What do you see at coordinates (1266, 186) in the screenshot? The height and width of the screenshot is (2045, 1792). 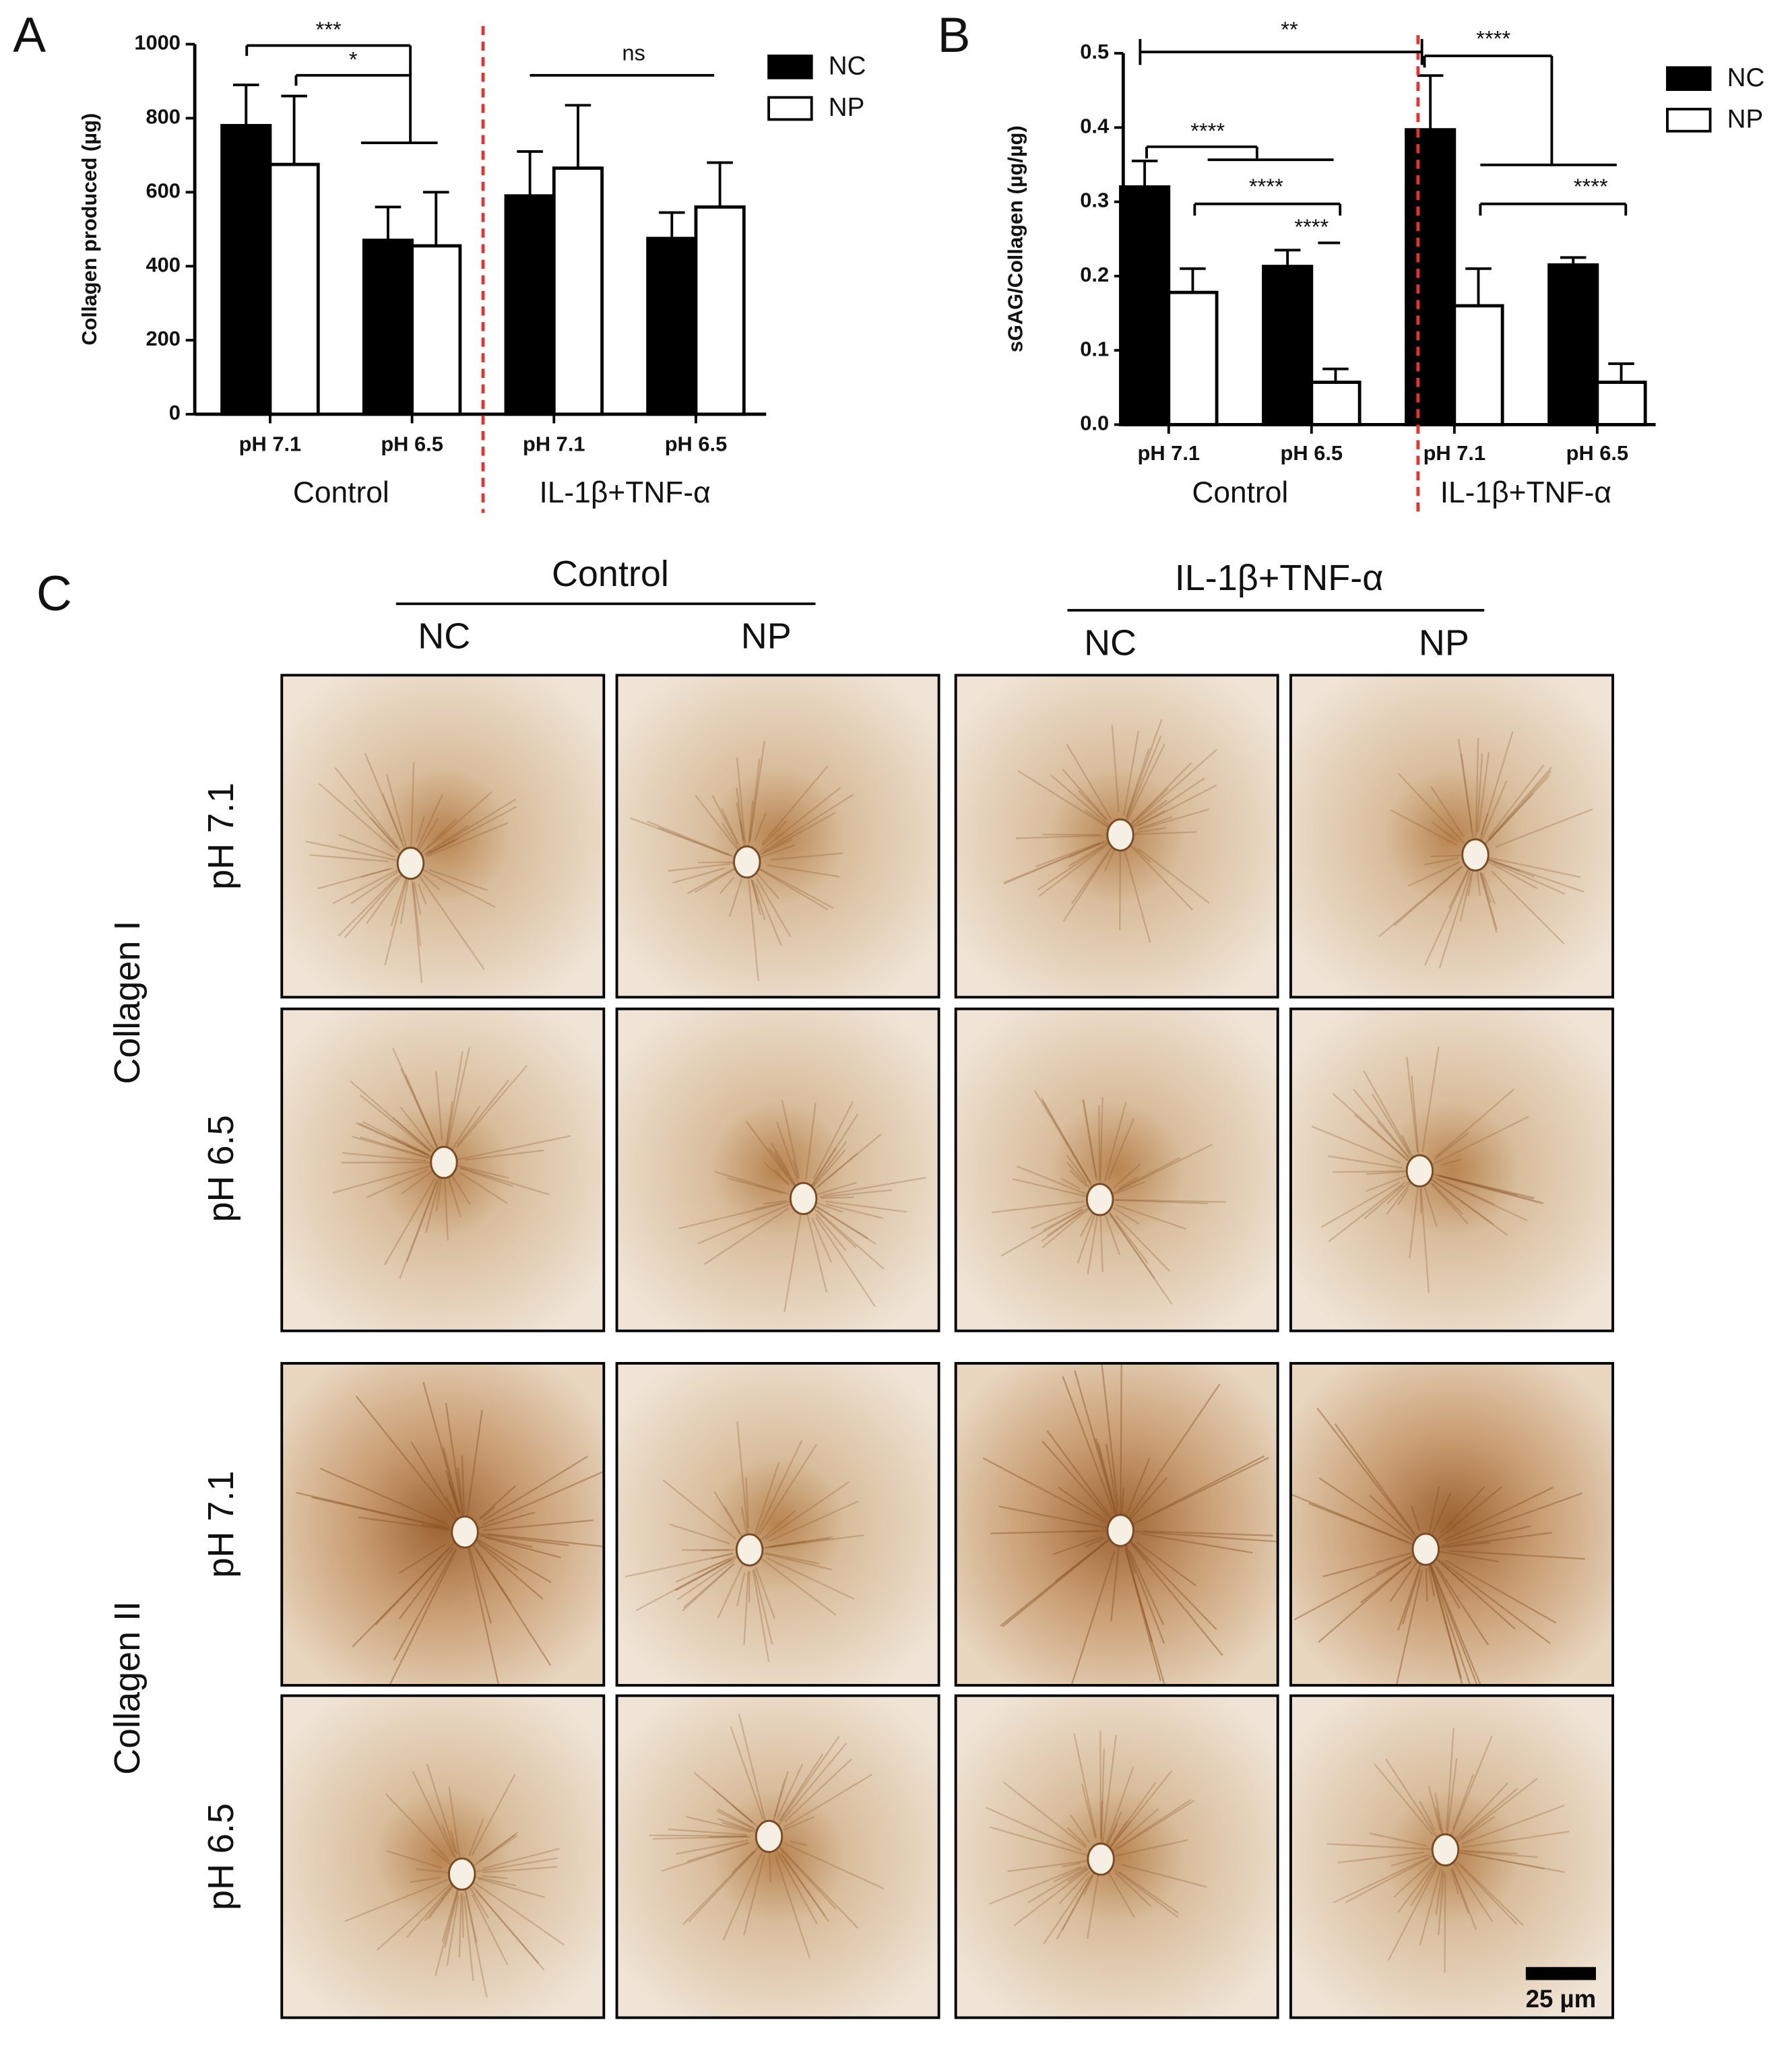 I see `significance-label: ****` at bounding box center [1266, 186].